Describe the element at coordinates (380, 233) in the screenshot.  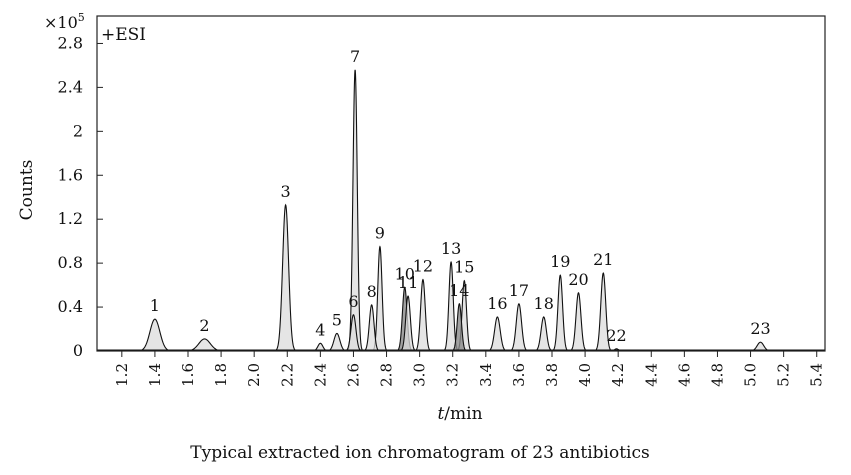
I see `peak-label-9: 9` at that location.